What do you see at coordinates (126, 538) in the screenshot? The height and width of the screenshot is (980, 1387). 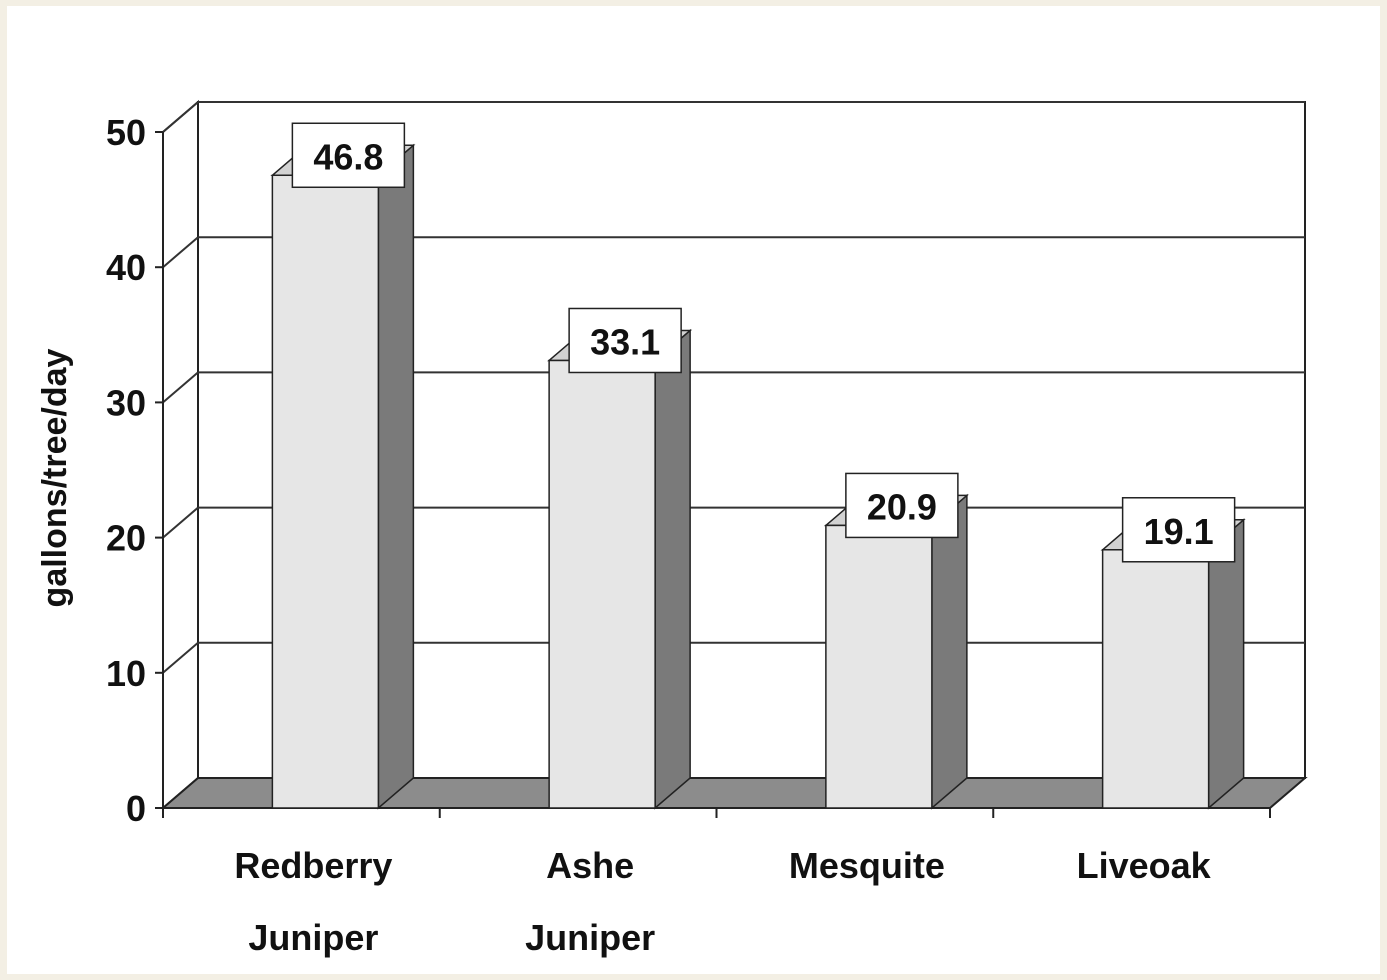 I see `y-tick-label: 20` at bounding box center [126, 538].